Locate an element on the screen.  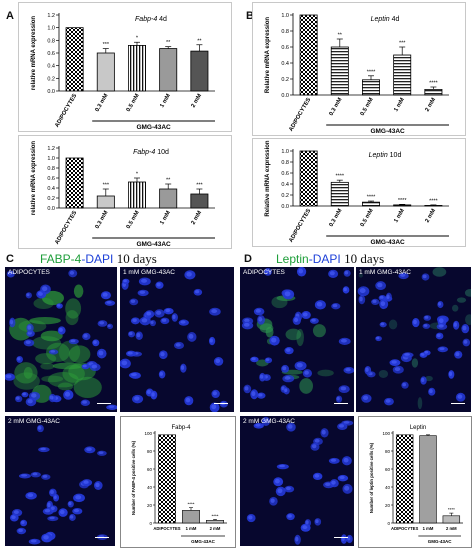
y-tick-label: 0 is located at coordinates (388, 523).